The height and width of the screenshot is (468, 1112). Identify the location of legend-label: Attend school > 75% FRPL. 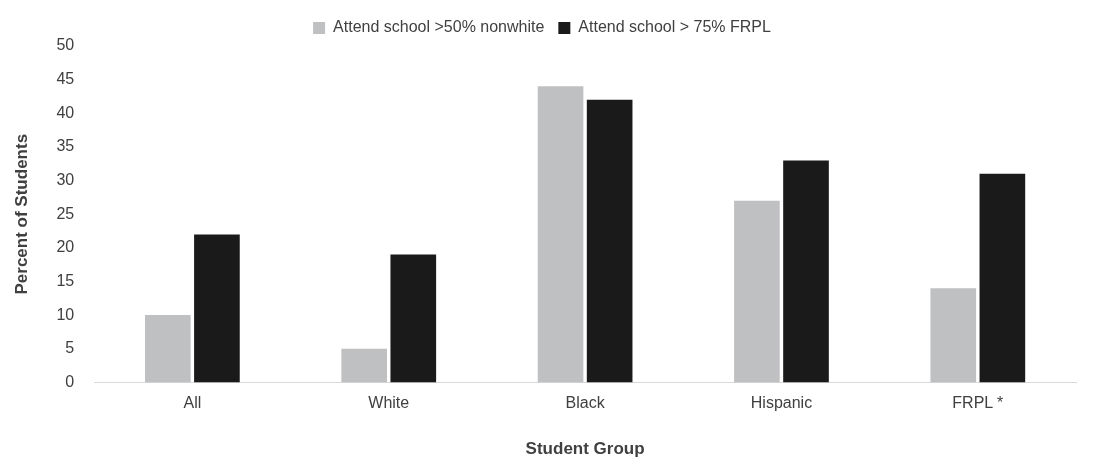
(675, 27).